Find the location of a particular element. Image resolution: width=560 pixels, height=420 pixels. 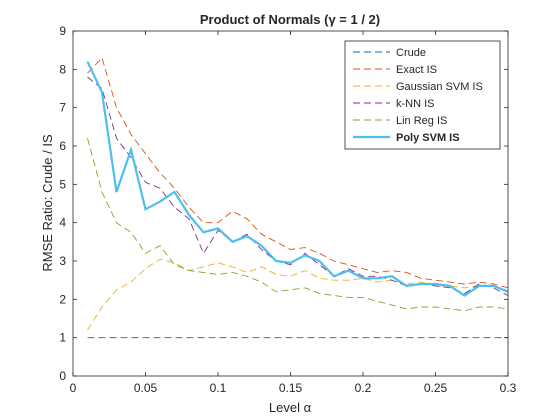

legend-label: k-NN IS is located at coordinates (415, 104).